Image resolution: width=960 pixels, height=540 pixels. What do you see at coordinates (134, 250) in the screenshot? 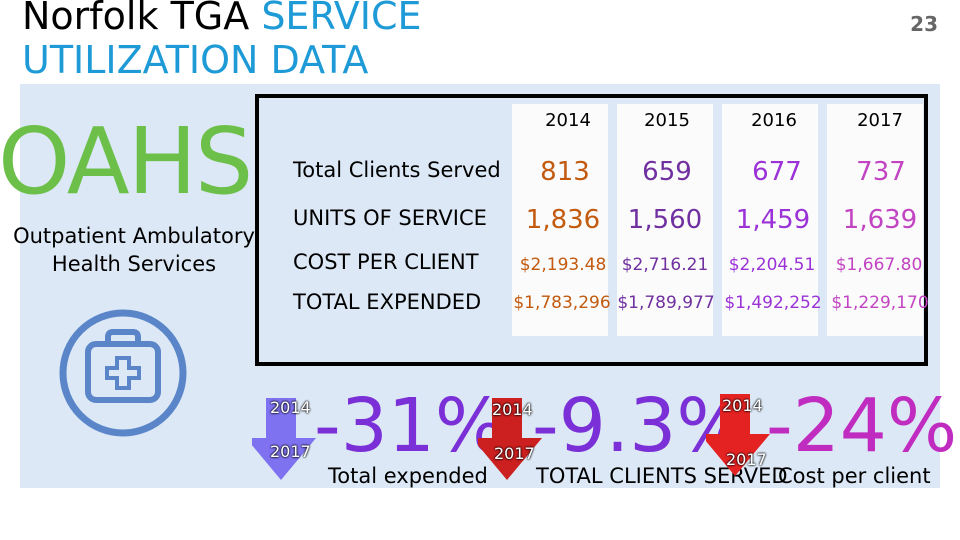
I see `program-full-name: Outpatient Ambulatory Health Services` at bounding box center [134, 250].